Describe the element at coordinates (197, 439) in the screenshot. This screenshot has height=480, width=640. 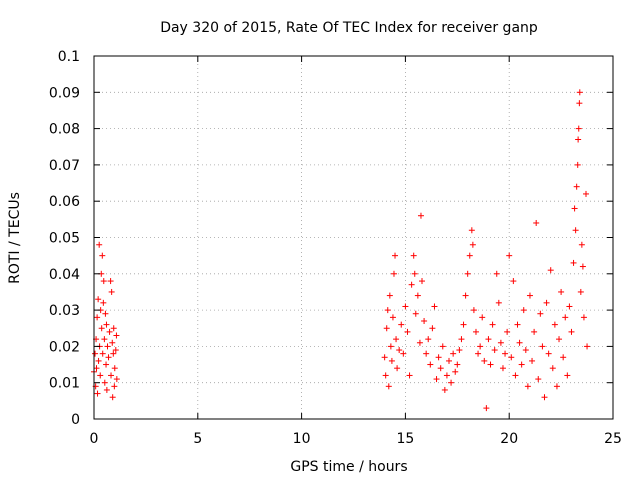
I see `x-tick-label: 5` at that location.